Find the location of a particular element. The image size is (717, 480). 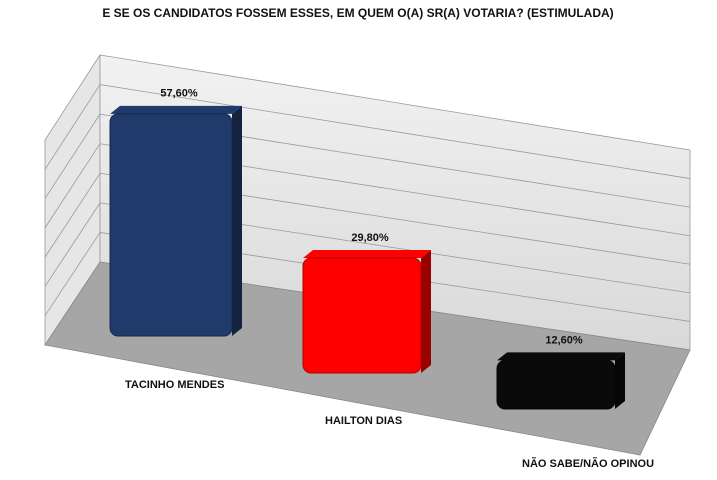

value-label: 12,60% is located at coordinates (564, 340).